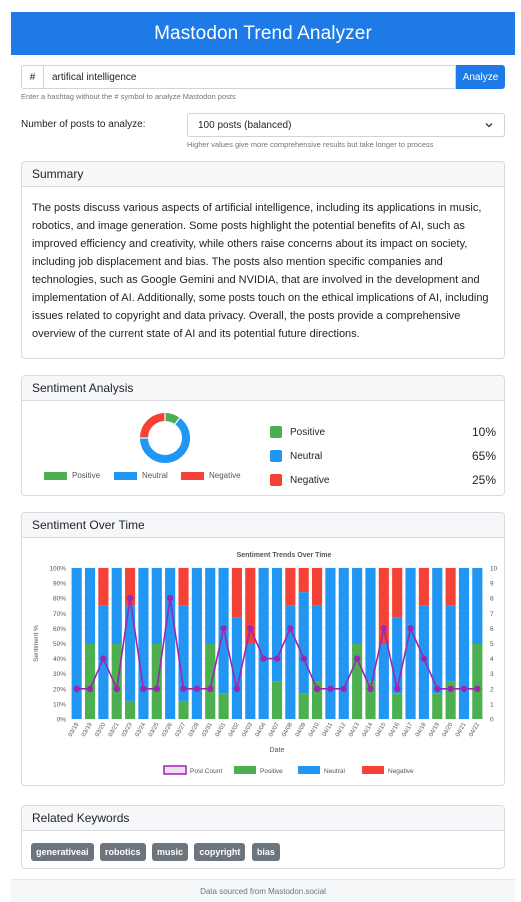  What do you see at coordinates (177, 421) in the screenshot?
I see `donut-separator` at bounding box center [177, 421].